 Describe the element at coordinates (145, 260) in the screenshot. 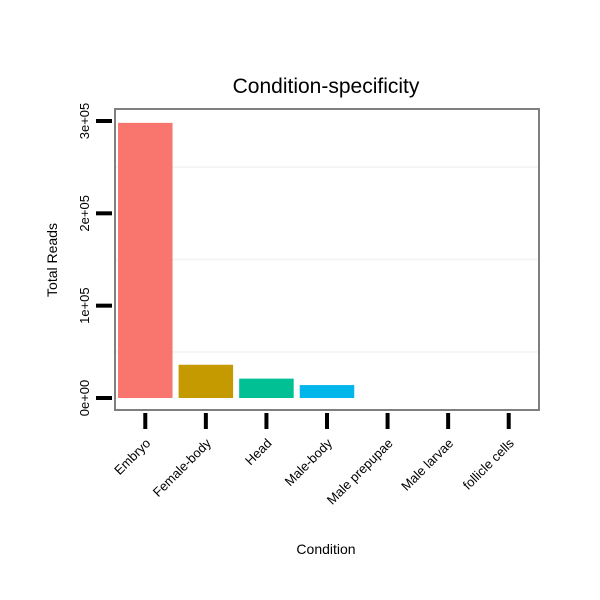

I see `bar-embryo` at that location.